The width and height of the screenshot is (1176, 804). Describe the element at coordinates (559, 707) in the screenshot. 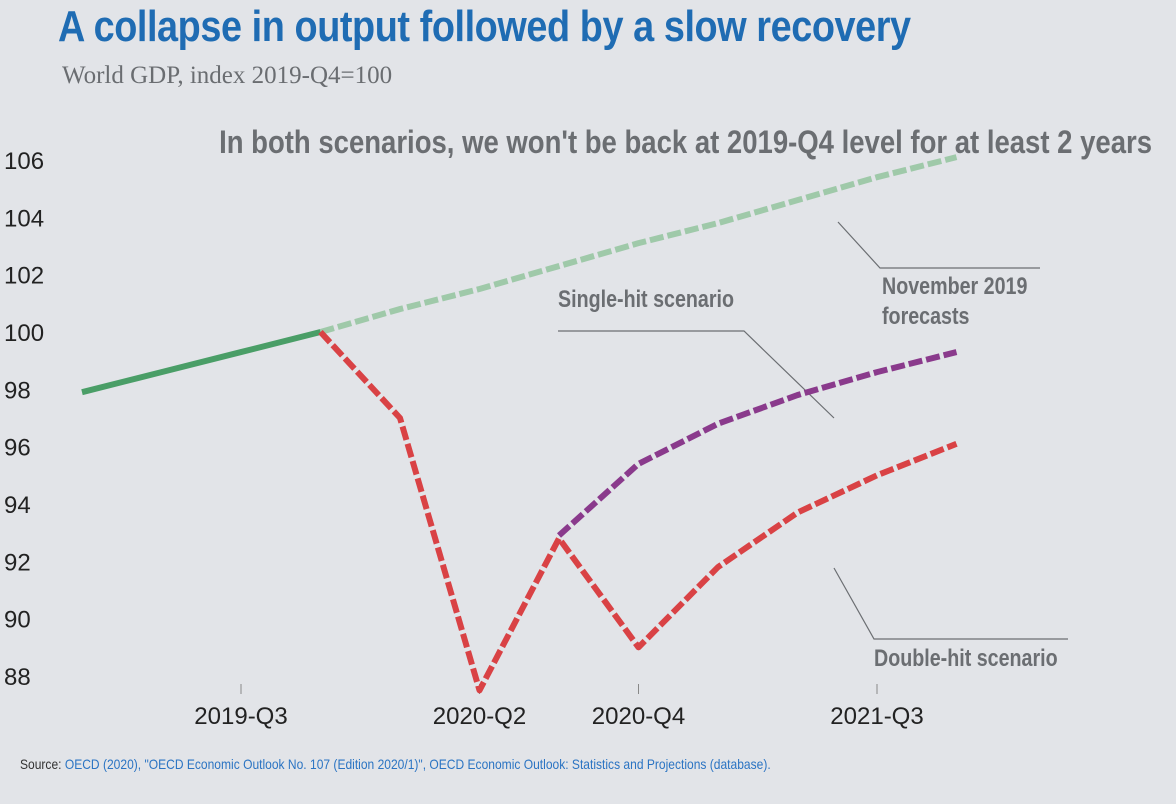

I see `x-axis: 2019-Q3 2020-Q2 2020-Q4 2021-Q3` at that location.